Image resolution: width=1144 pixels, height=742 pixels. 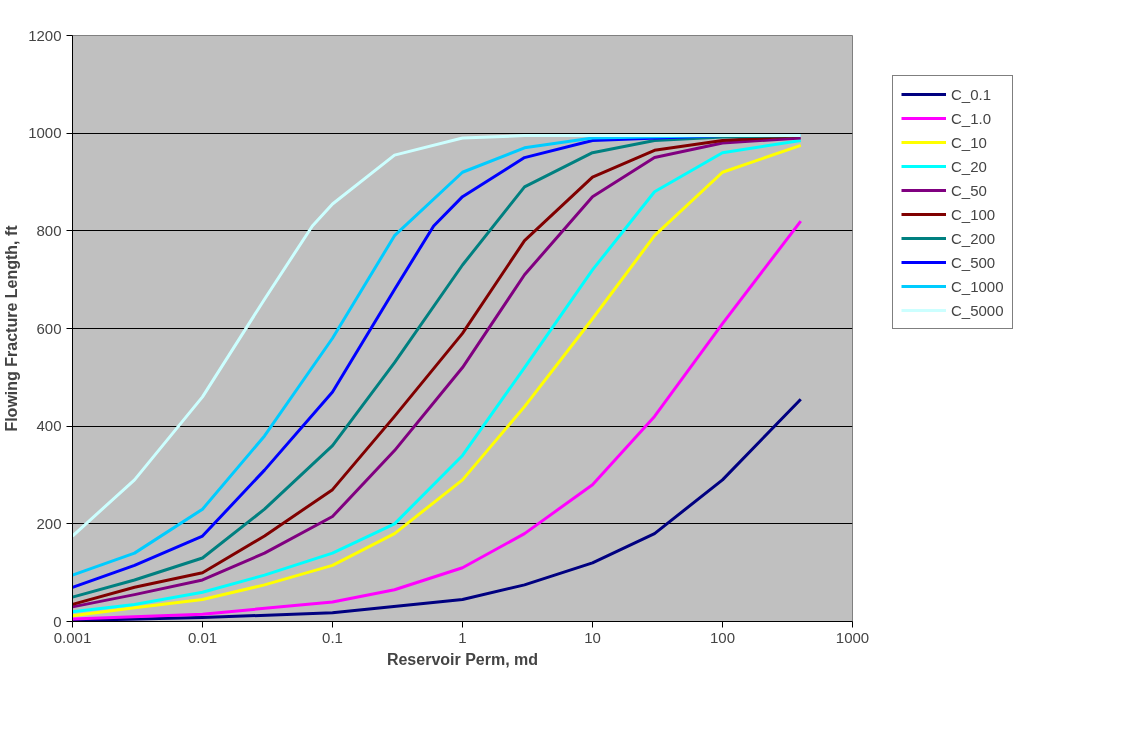 I want to click on x-tick-label: 100, so click(x=722, y=637).